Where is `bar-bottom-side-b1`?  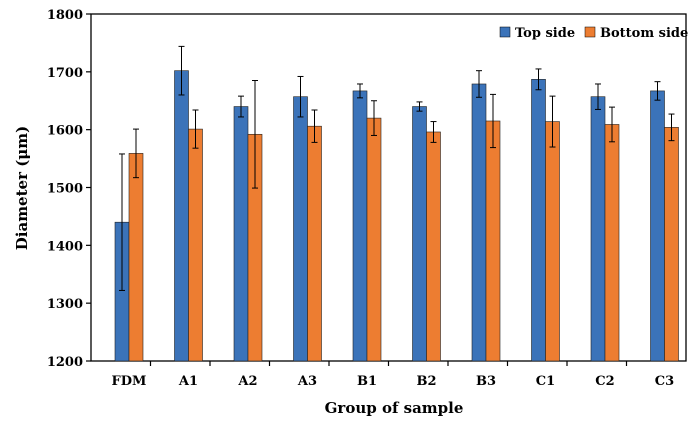 bar-bottom-side-b1 is located at coordinates (374, 239).